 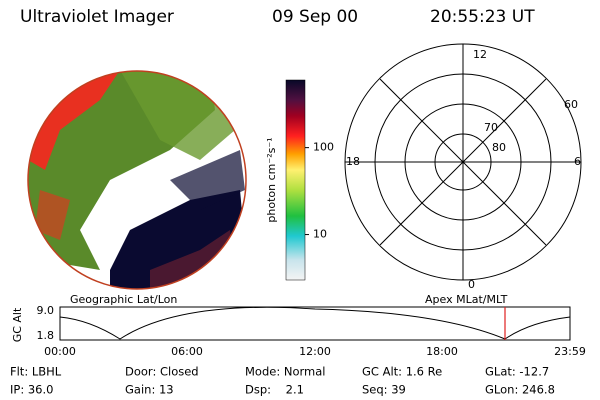 I want to click on status: GLat: -12.7, so click(x=517, y=372).